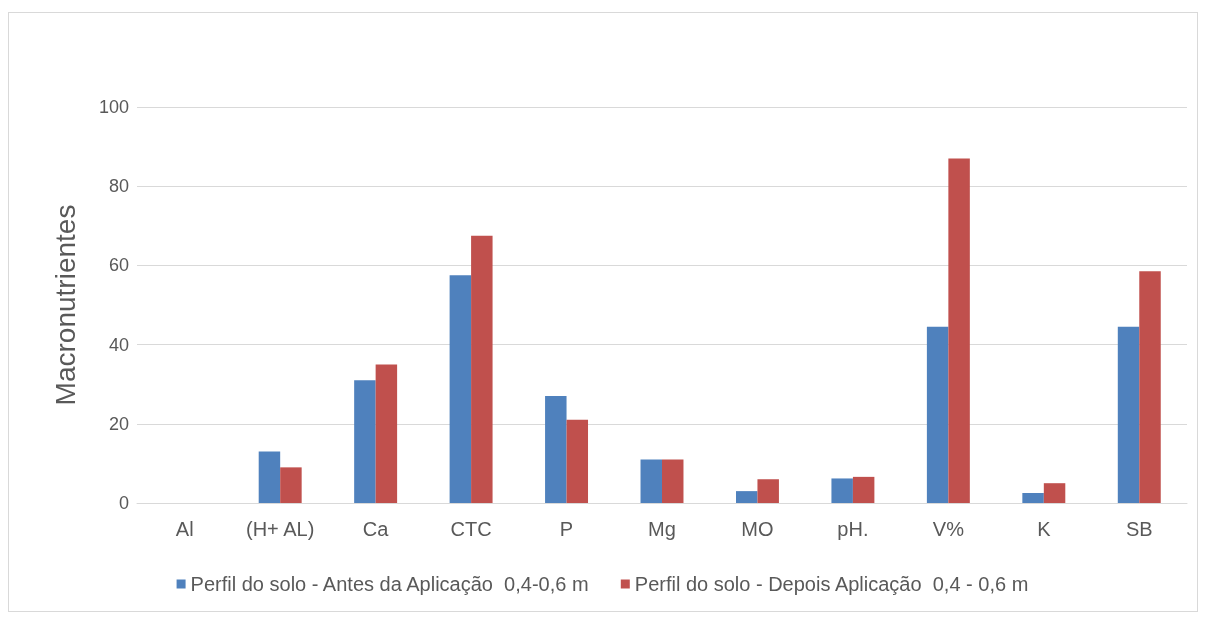  Describe the element at coordinates (376, 529) in the screenshot. I see `x-tick-label: Ca` at that location.